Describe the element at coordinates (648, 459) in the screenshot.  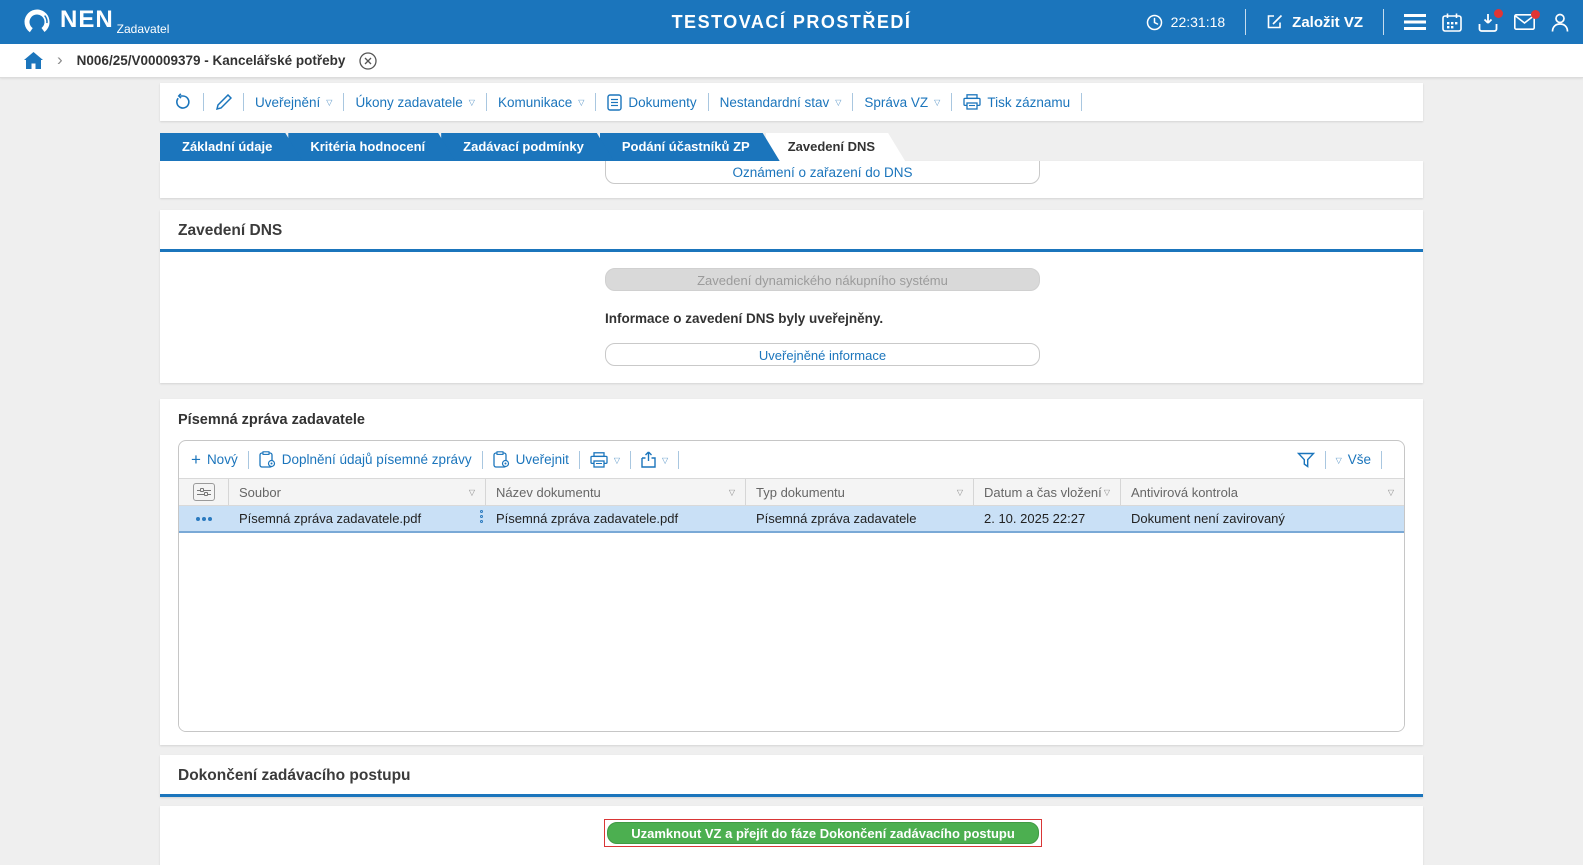
I see `share-export-icon` at that location.